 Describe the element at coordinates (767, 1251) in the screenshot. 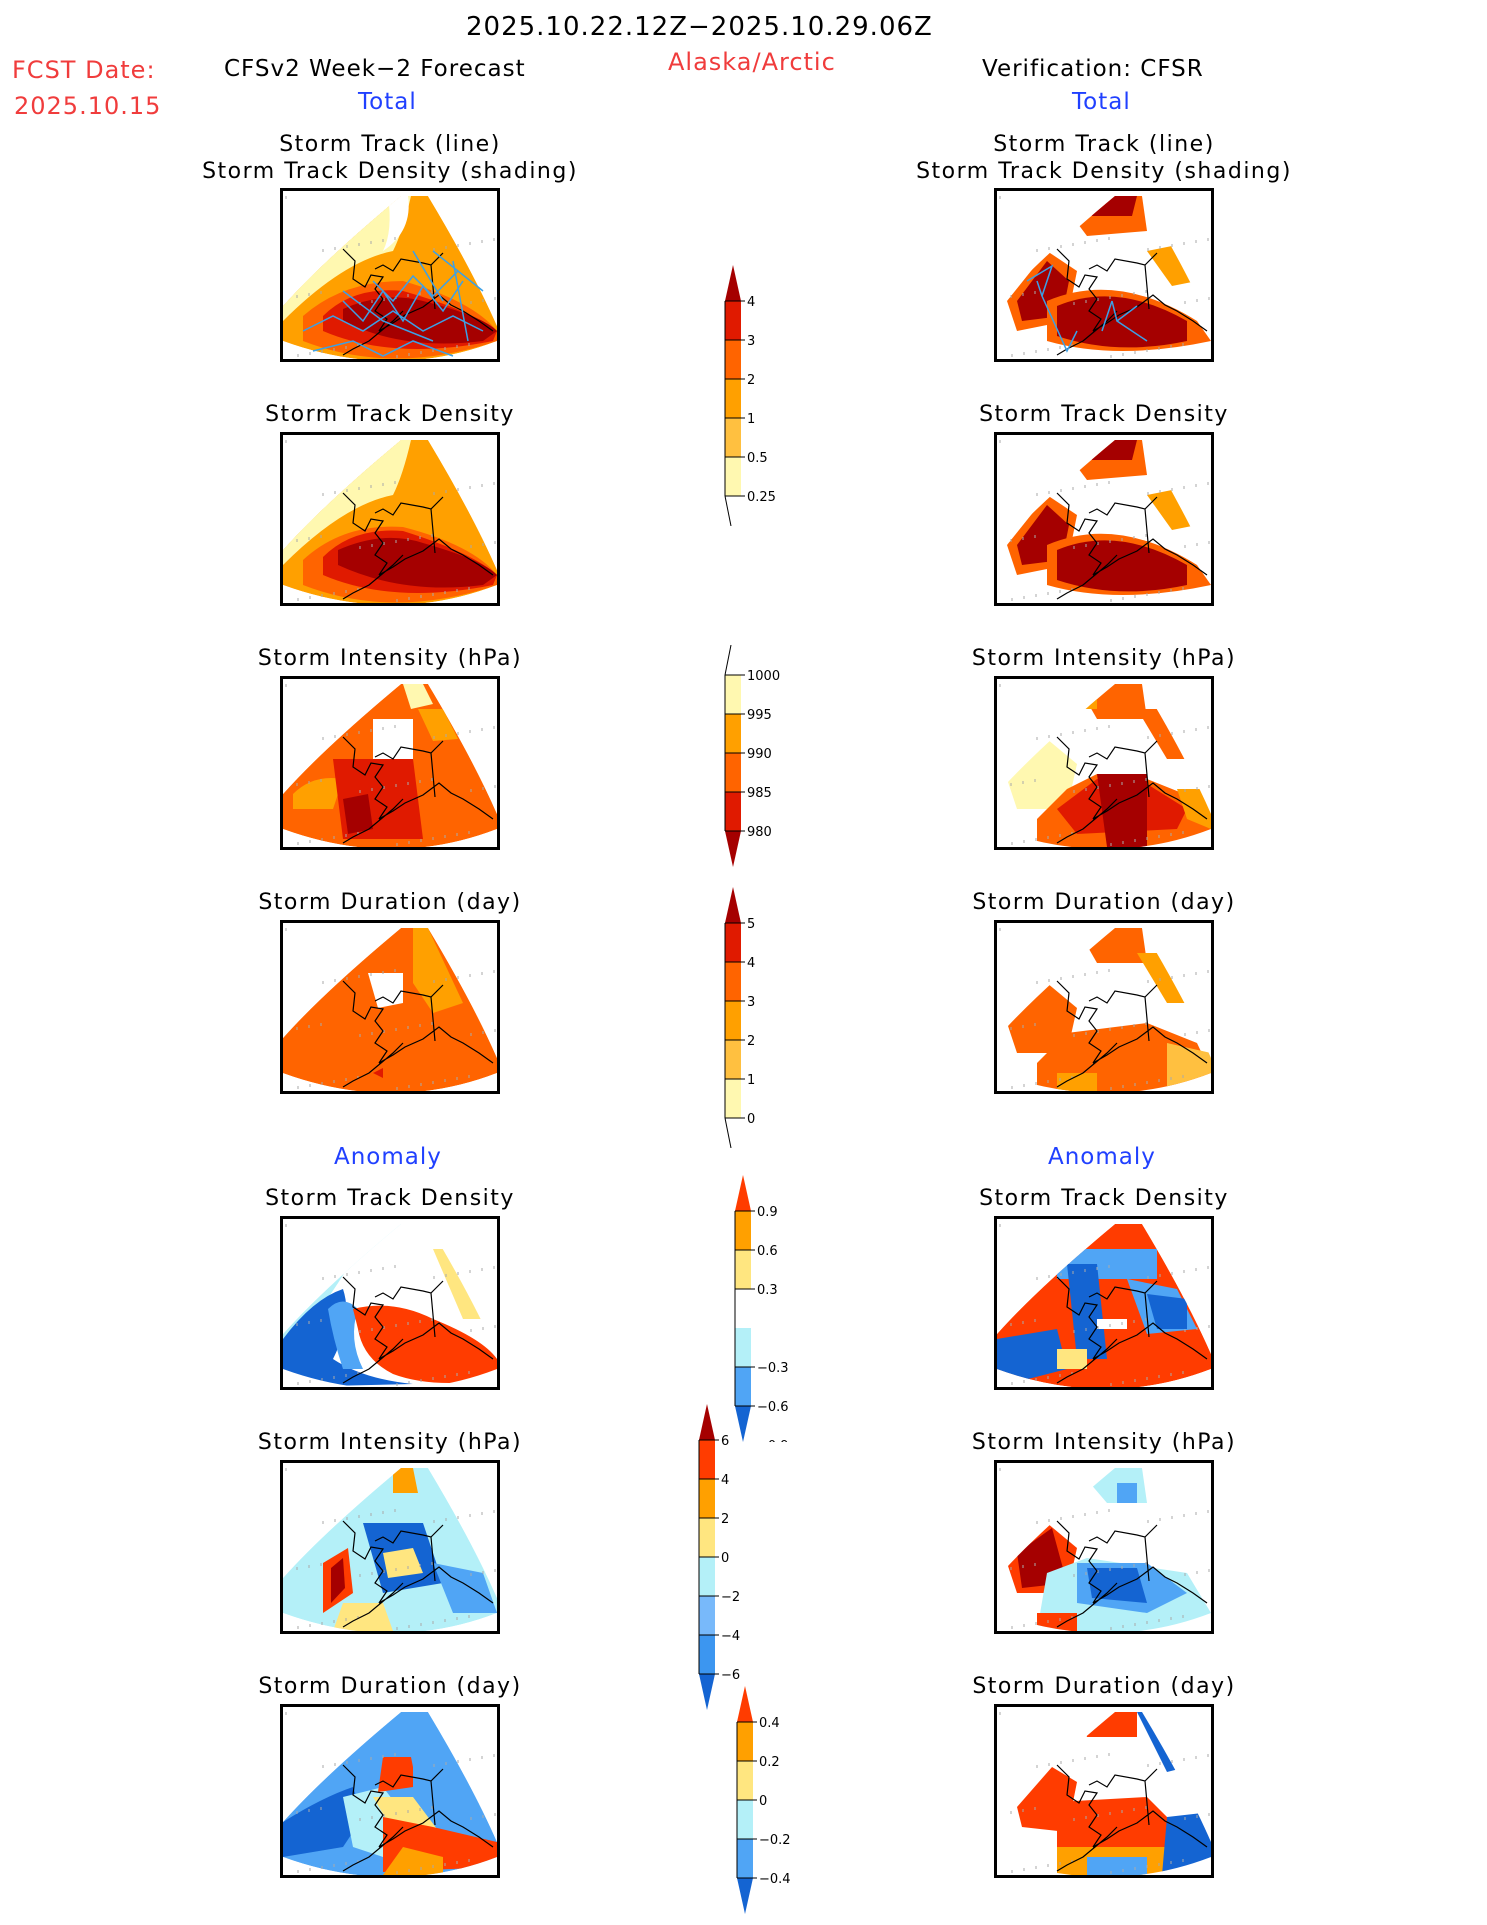

I see `colorbar-label: 0.6` at that location.